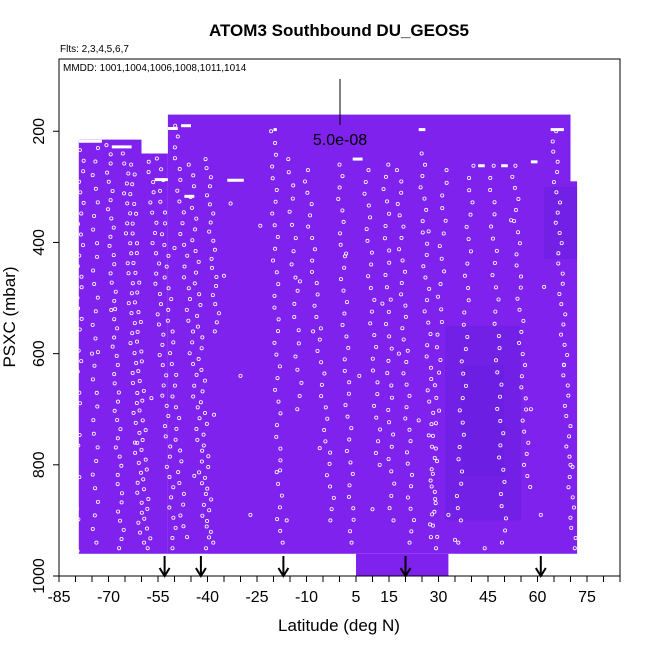 This screenshot has width=650, height=650. Describe the element at coordinates (39, 353) in the screenshot. I see `y-tick-label: 600` at that location.